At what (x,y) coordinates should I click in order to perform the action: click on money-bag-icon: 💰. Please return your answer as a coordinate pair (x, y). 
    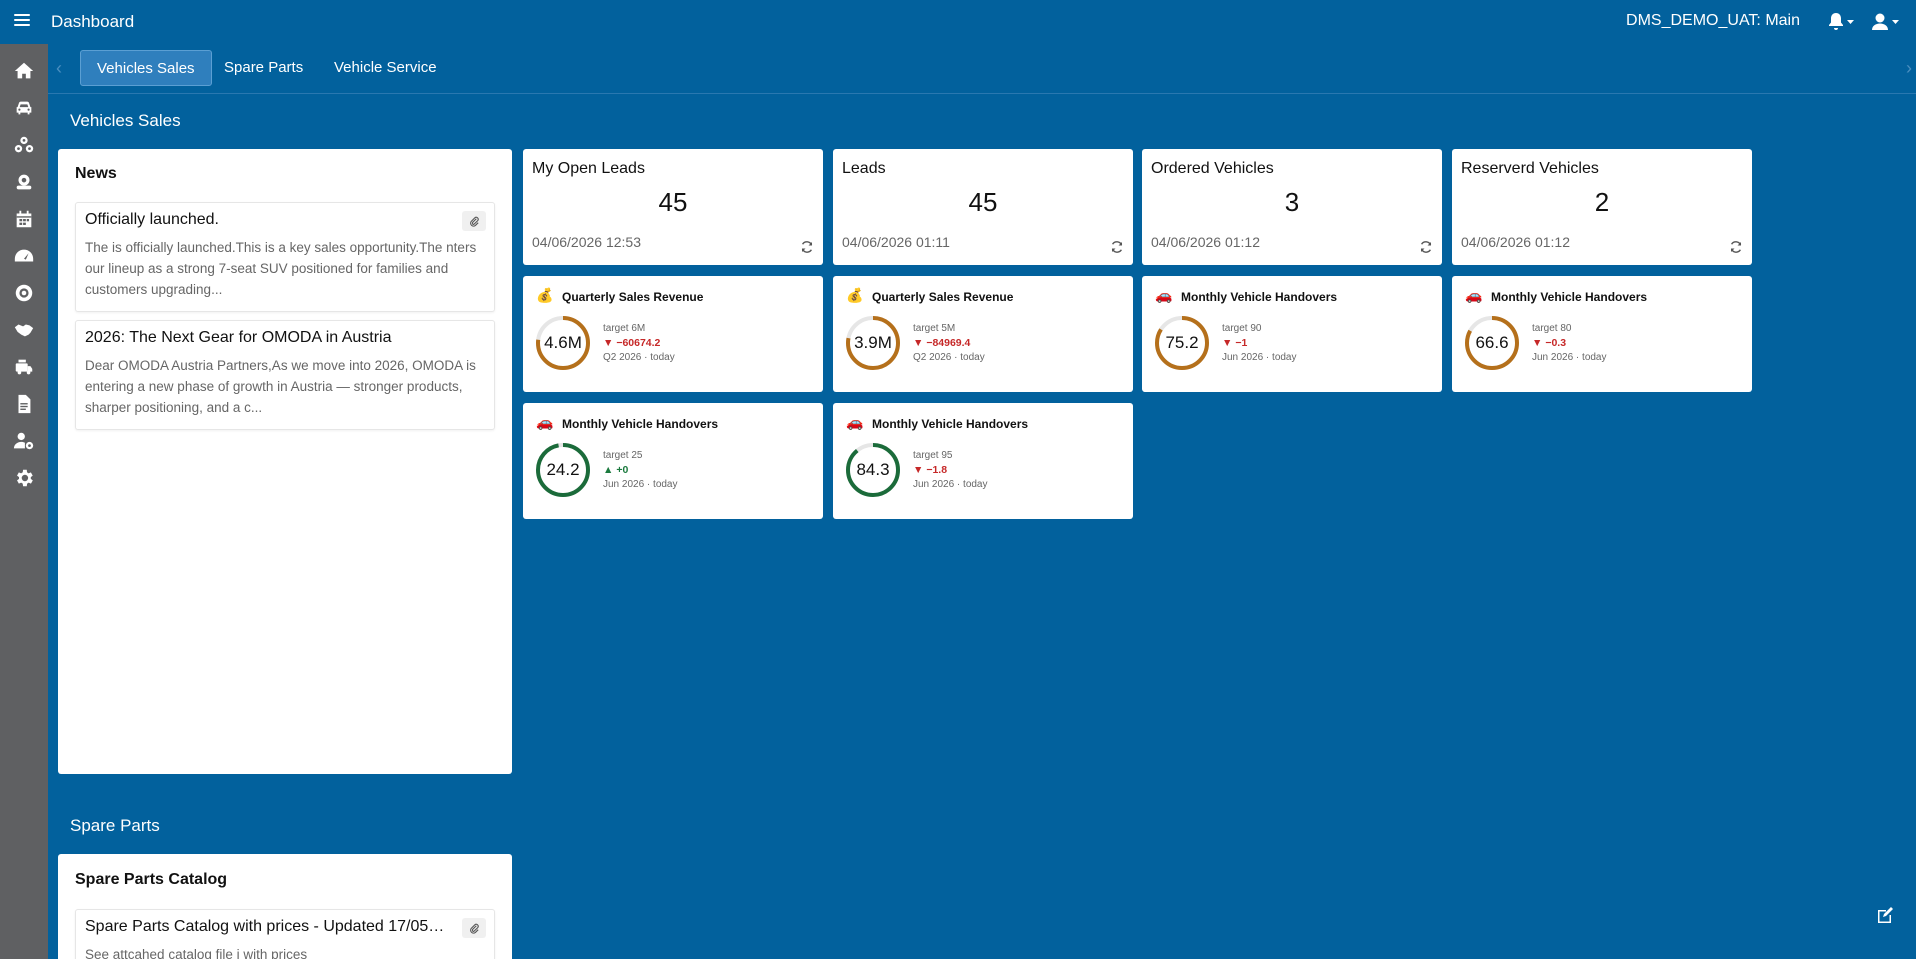
    Looking at the image, I should click on (545, 295).